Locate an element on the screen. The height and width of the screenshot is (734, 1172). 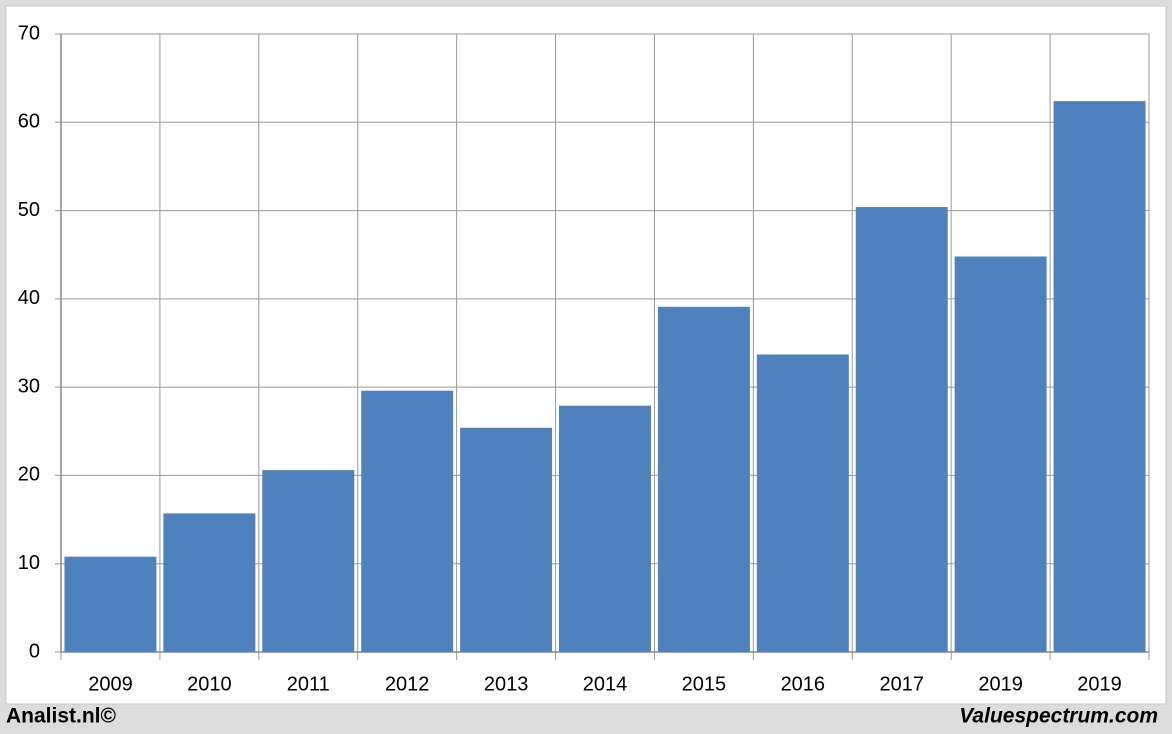
x-tick-label: 2012 is located at coordinates (407, 684).